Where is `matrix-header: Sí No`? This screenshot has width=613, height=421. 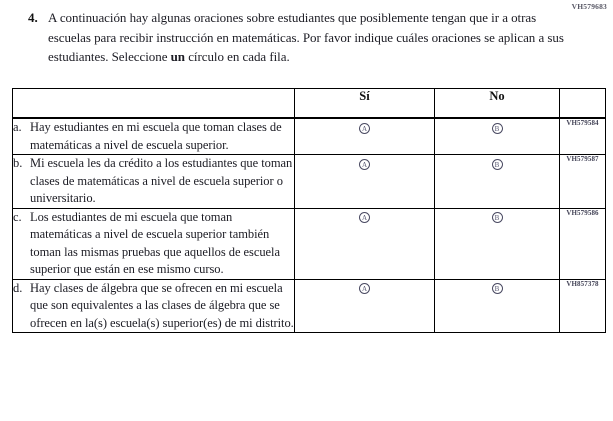 matrix-header: Sí No is located at coordinates (309, 103).